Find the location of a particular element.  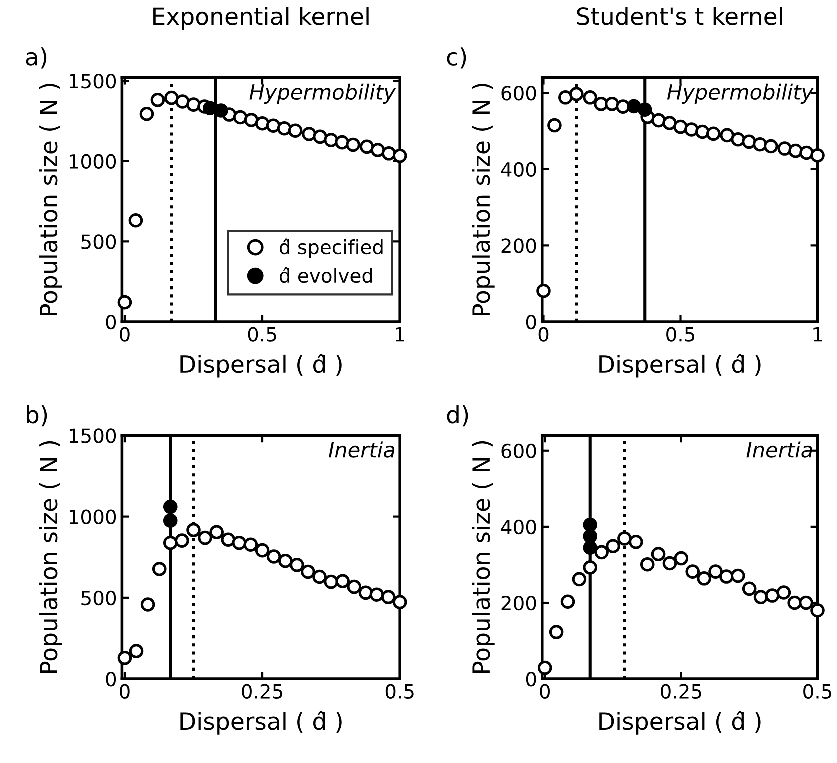

x-tick-label: 0.5 is located at coordinates (680, 334).